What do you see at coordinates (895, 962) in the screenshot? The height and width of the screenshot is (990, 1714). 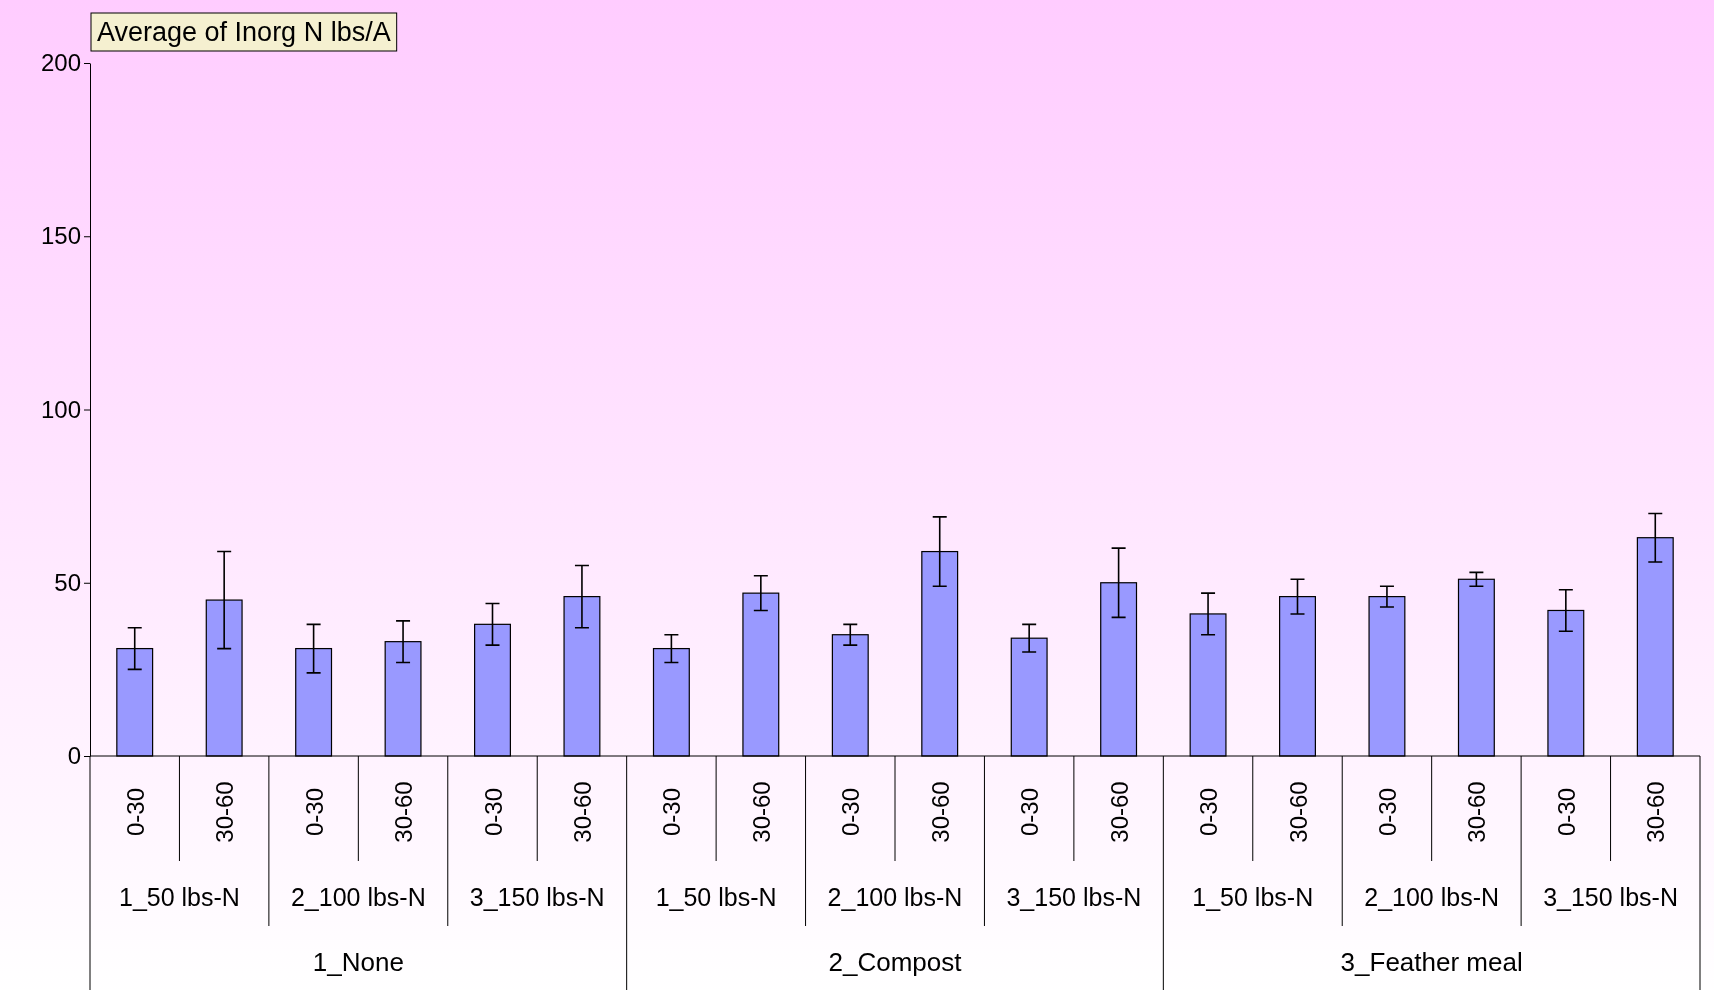 I see `text: 2_Compost` at bounding box center [895, 962].